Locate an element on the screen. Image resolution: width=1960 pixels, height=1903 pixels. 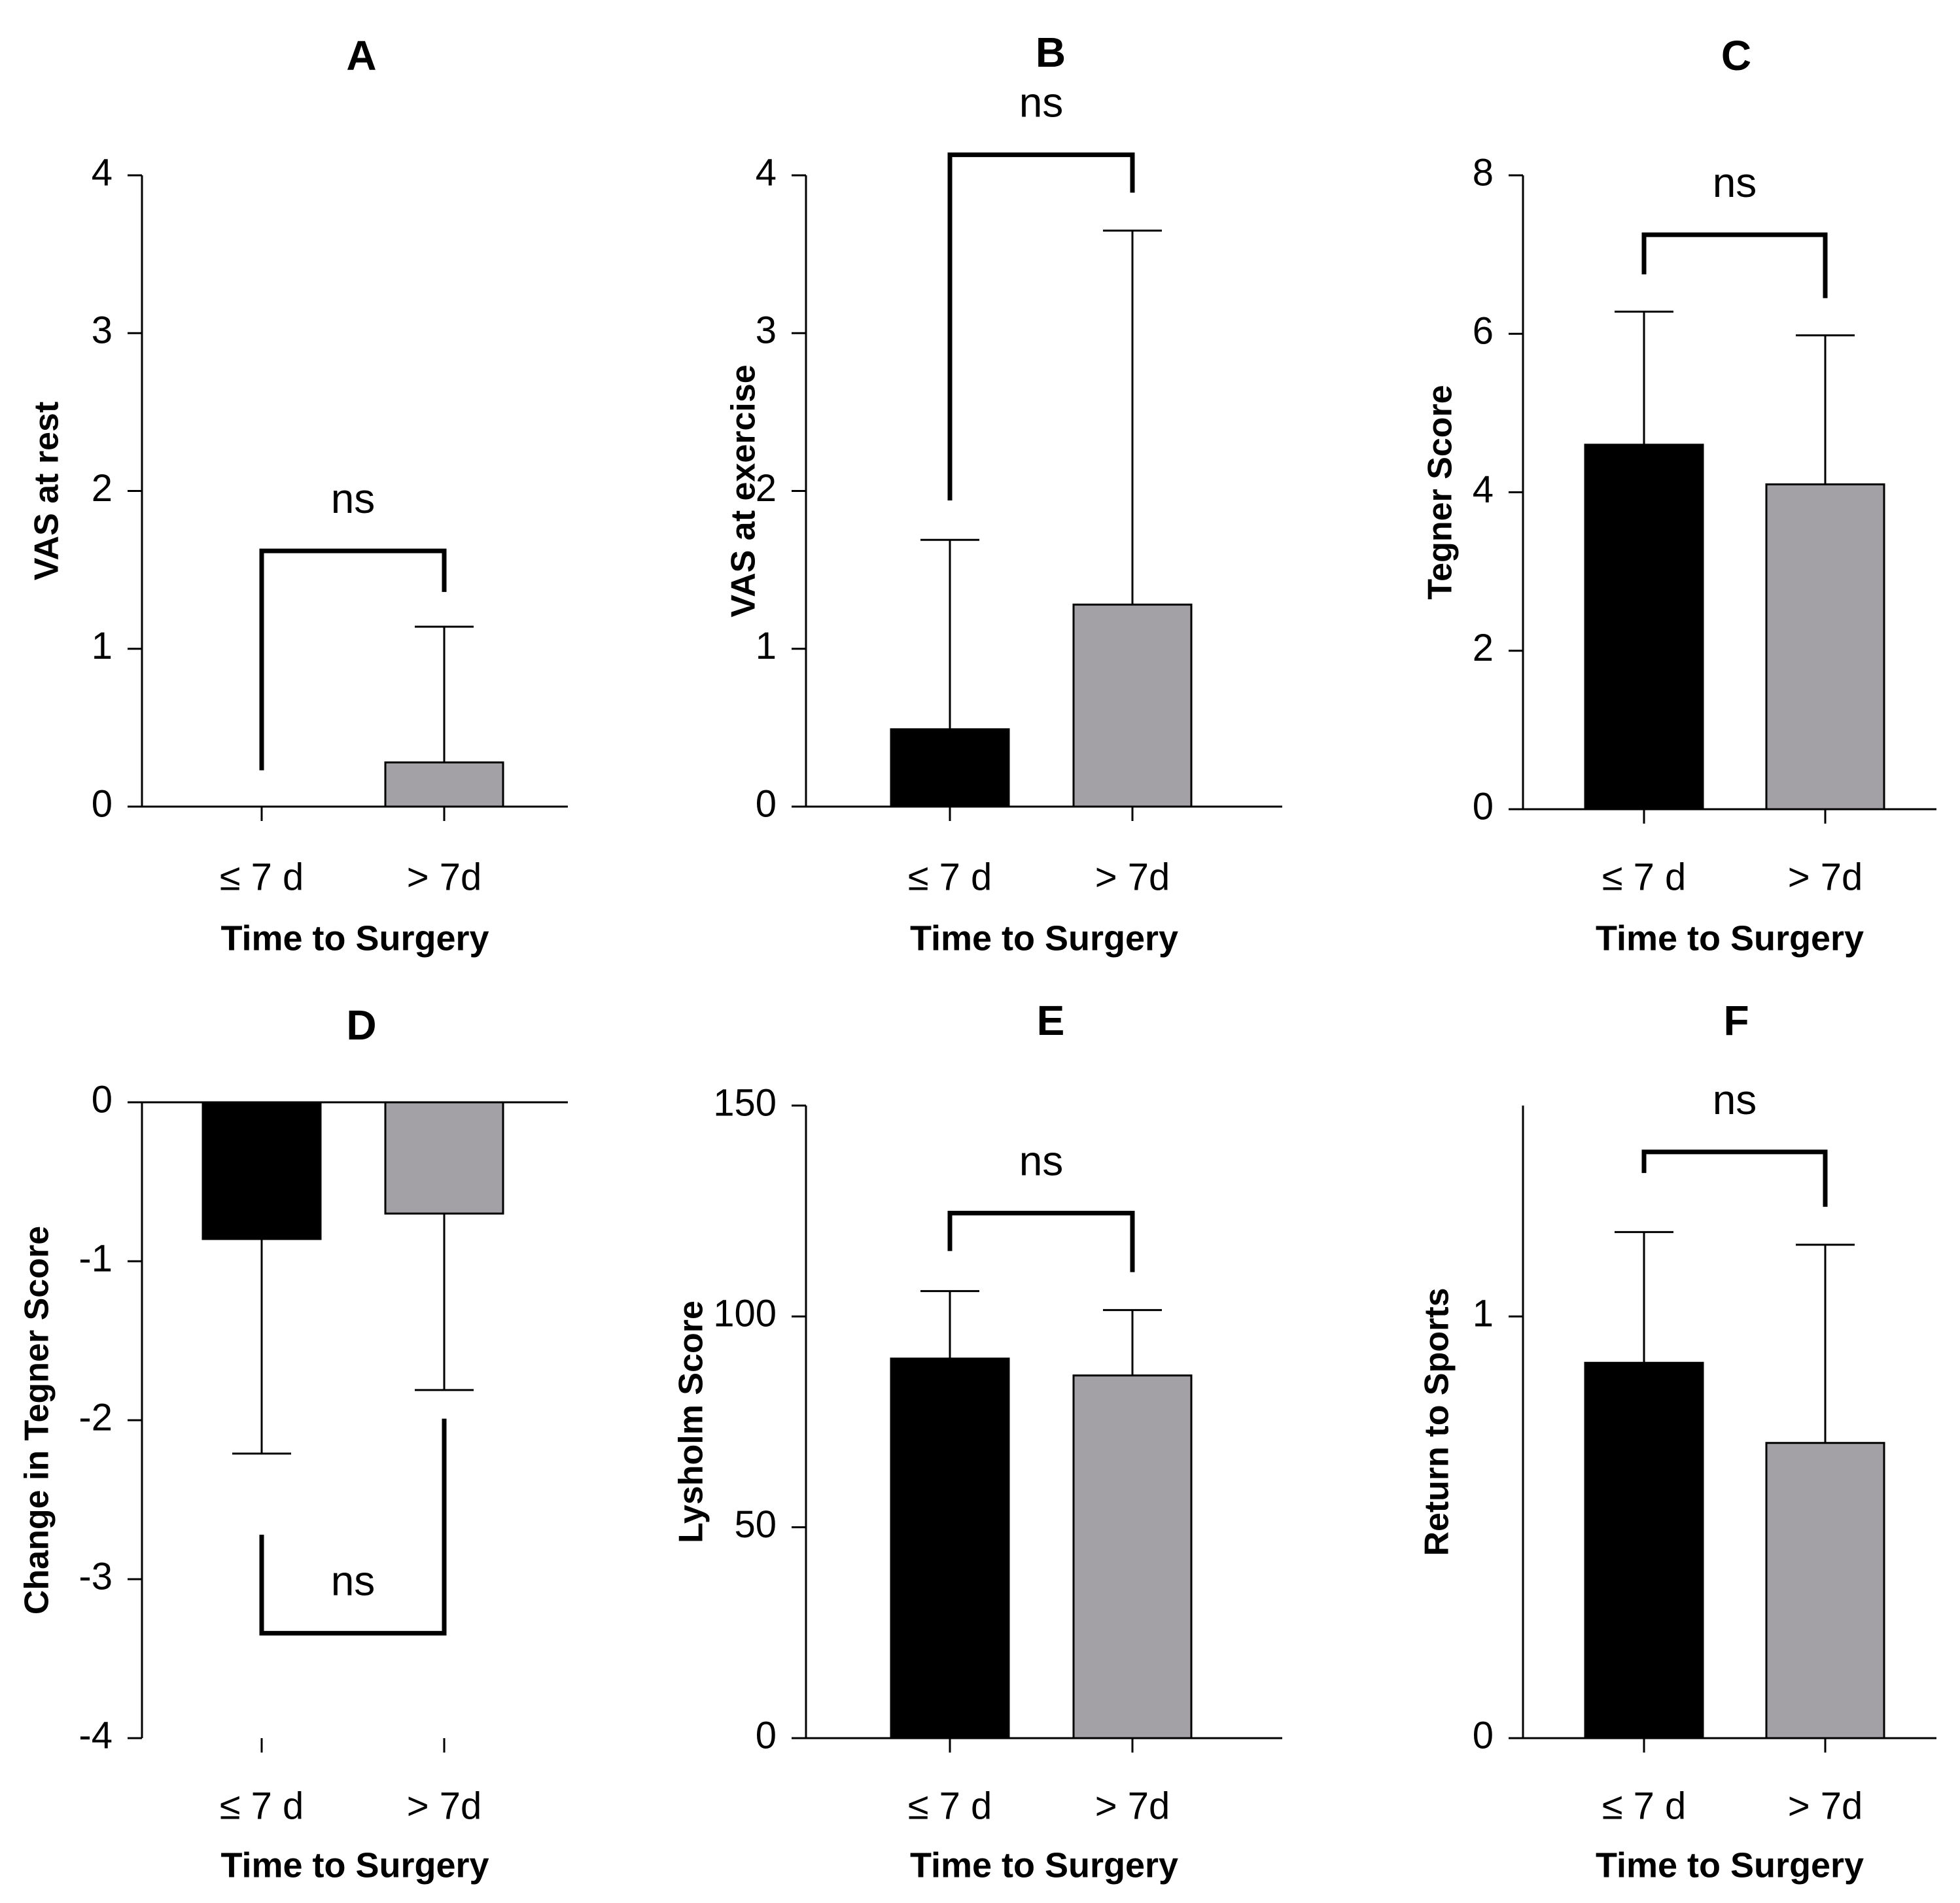
panel-a-significance-bracket is located at coordinates (353, 659).